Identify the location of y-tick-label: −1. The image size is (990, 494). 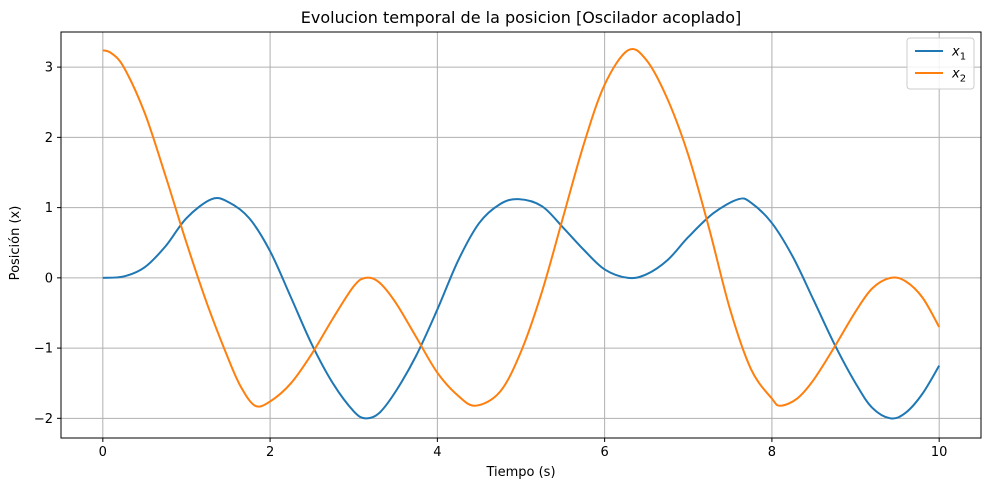
(43, 349).